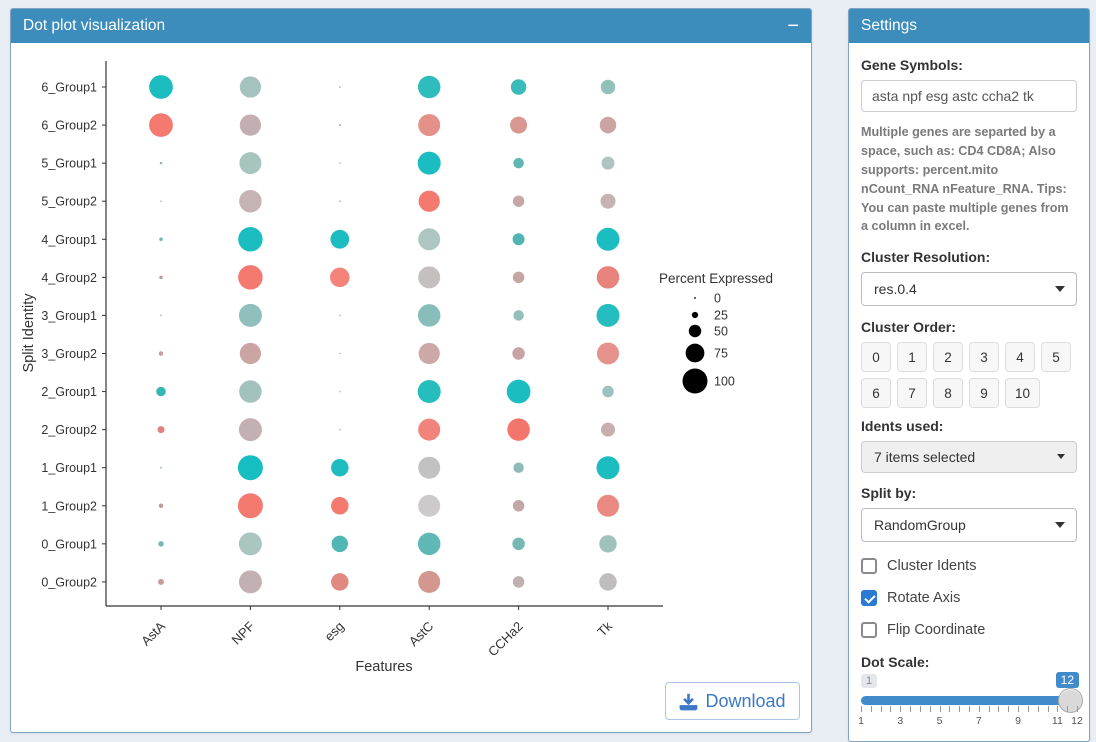 The width and height of the screenshot is (1096, 742). I want to click on dot-scale-label: Dot Scale:, so click(895, 662).